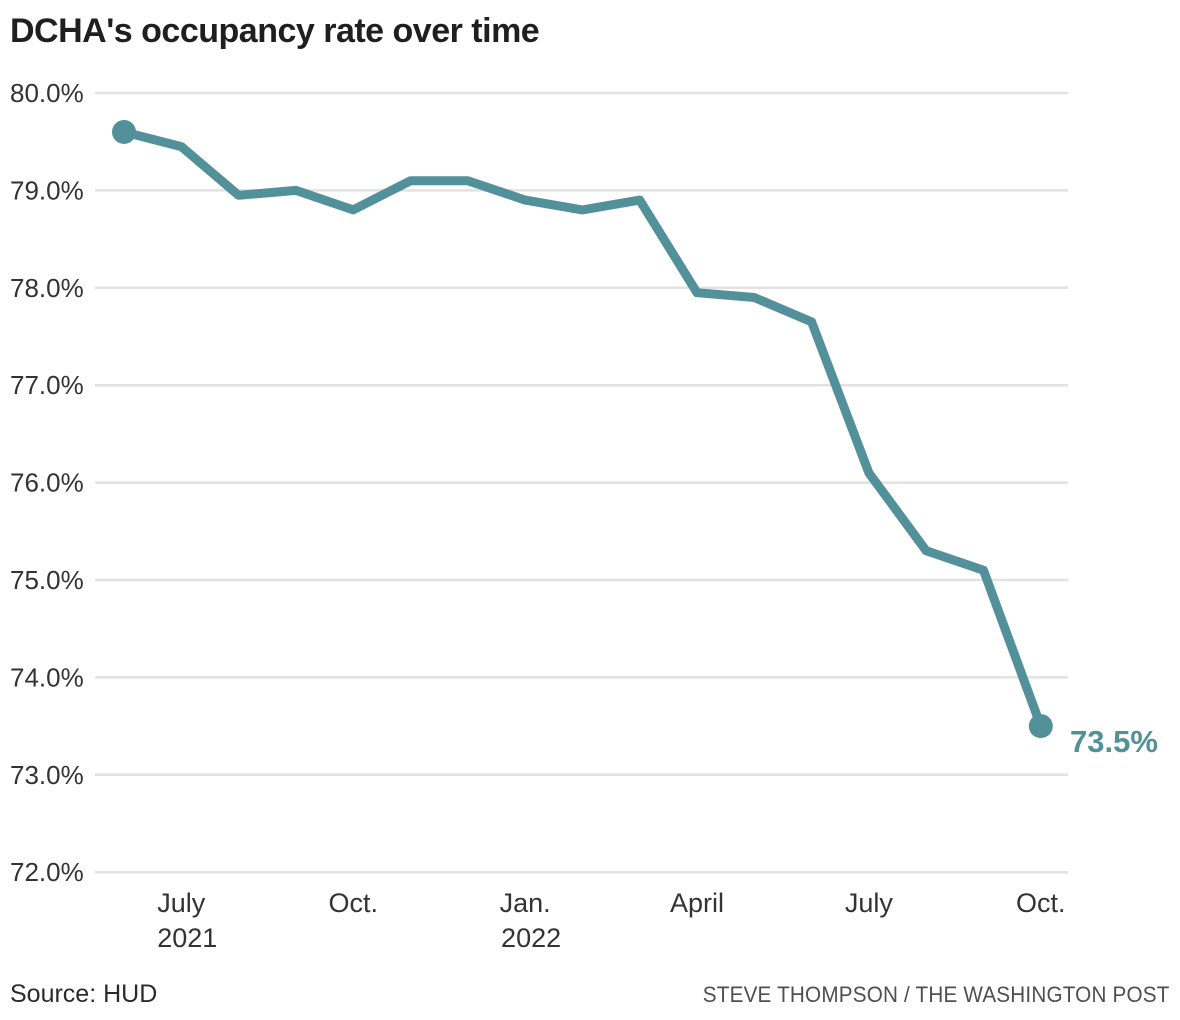  What do you see at coordinates (1040, 726) in the screenshot?
I see `end-point-marker` at bounding box center [1040, 726].